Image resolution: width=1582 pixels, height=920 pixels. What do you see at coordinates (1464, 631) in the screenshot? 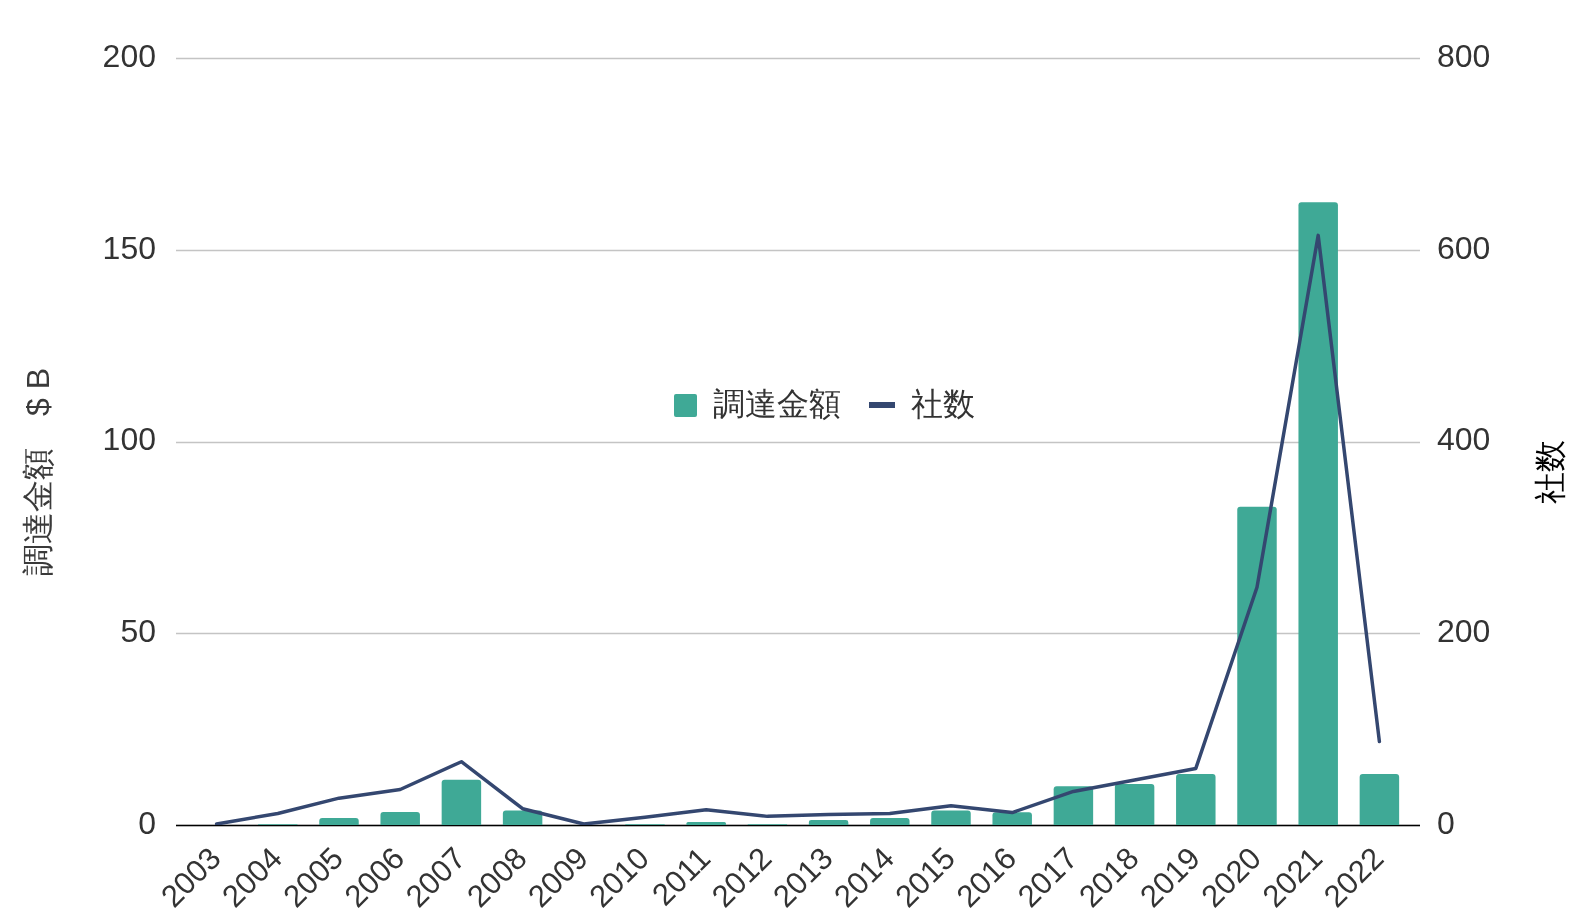
I see `y2-tick-label: 200` at bounding box center [1464, 631].